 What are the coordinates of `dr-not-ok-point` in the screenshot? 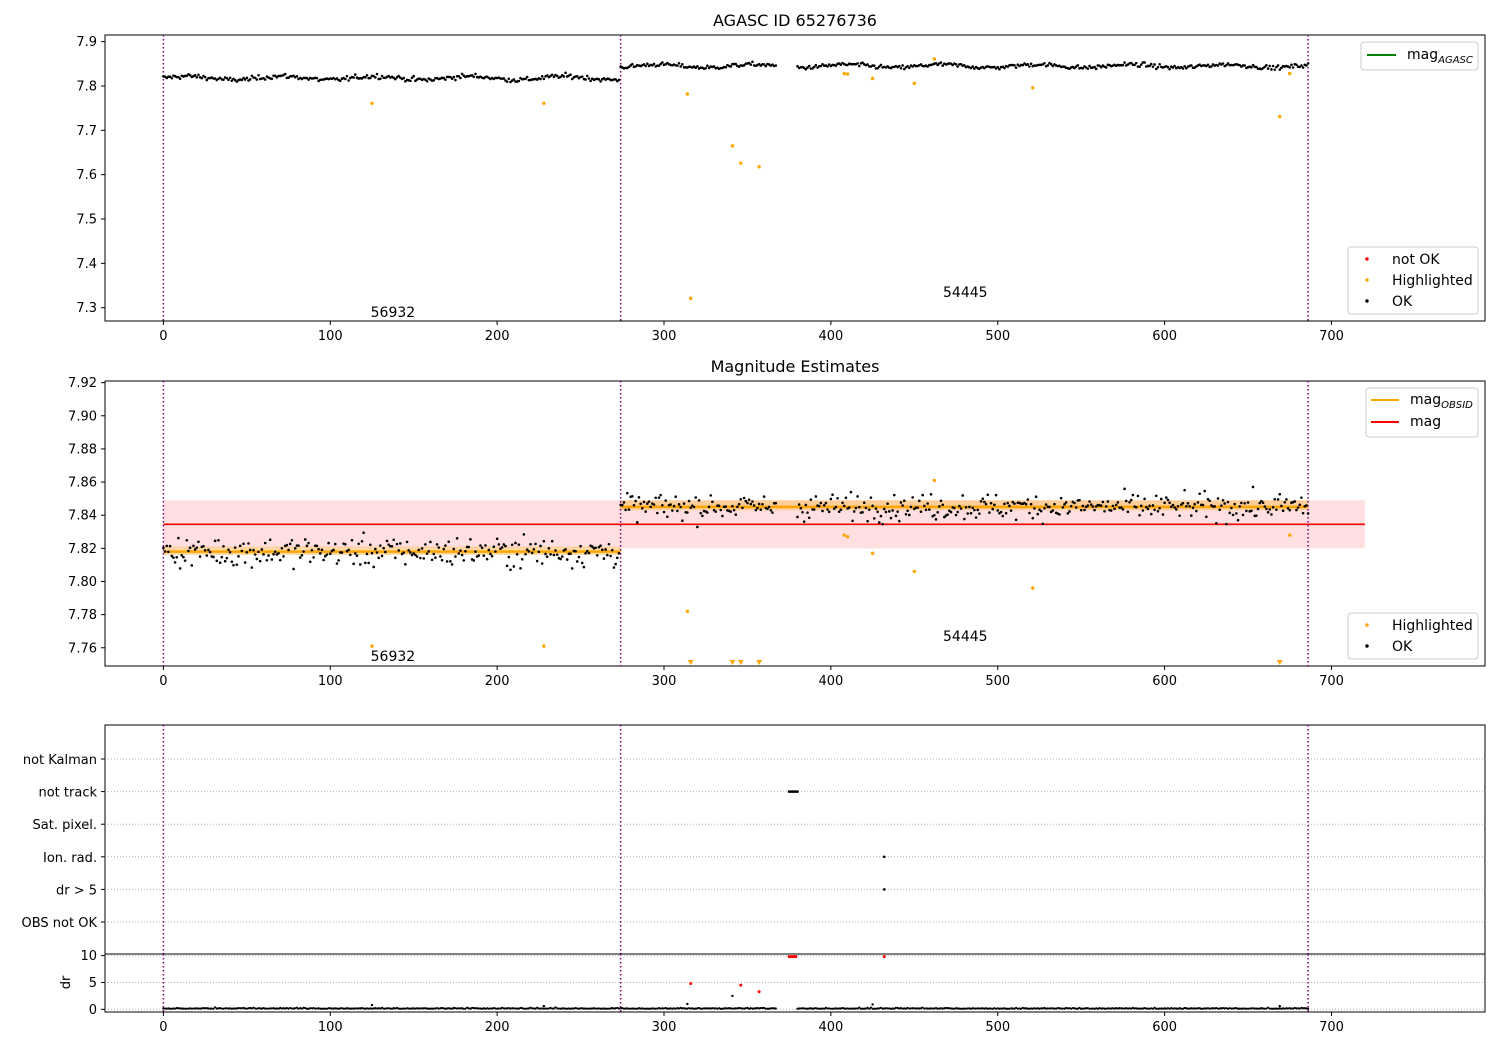 It's located at (741, 985).